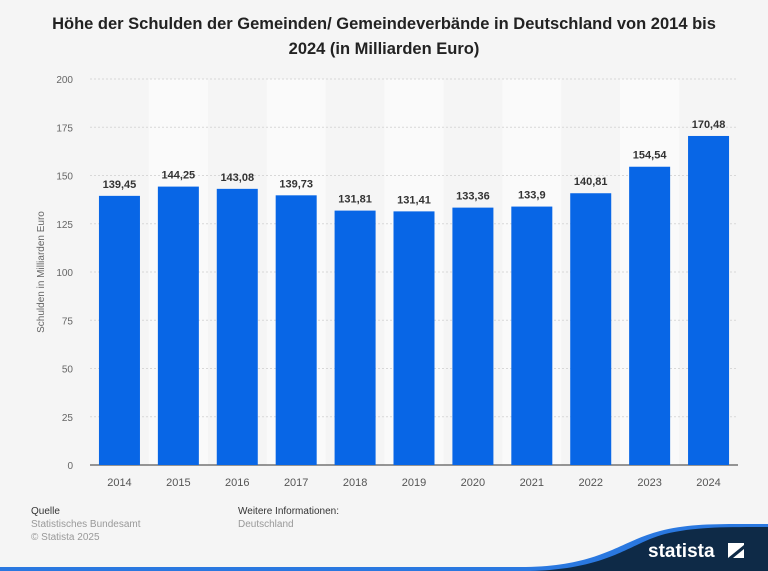 The height and width of the screenshot is (571, 768). I want to click on x-tick-label: 2015, so click(178, 483).